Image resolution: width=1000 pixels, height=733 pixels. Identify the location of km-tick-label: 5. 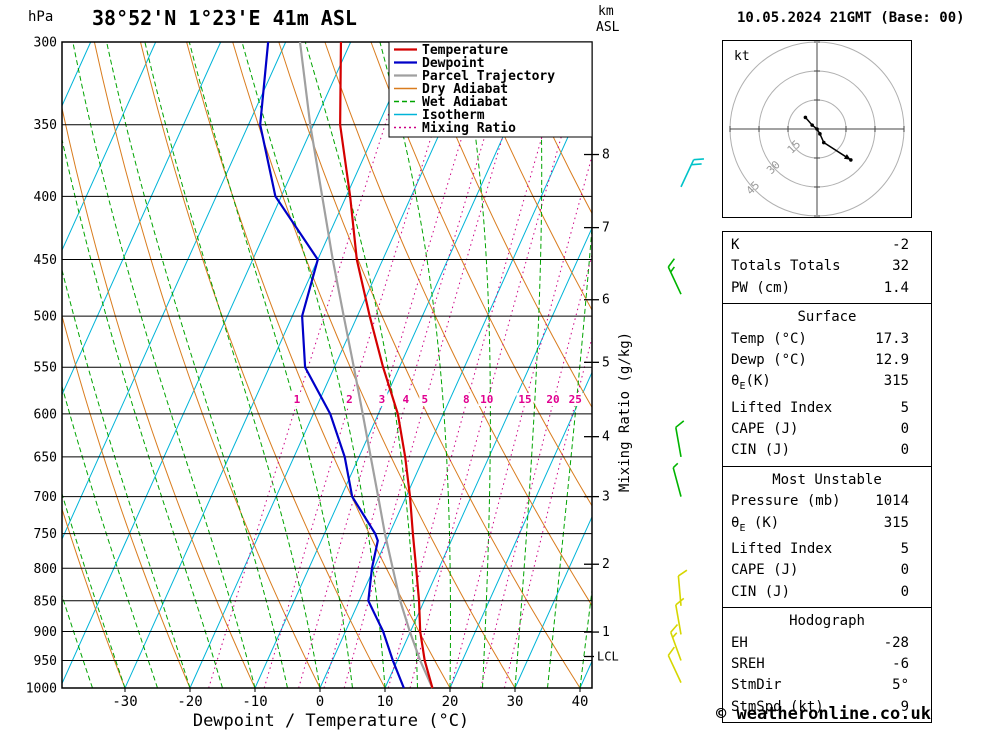
(606, 362).